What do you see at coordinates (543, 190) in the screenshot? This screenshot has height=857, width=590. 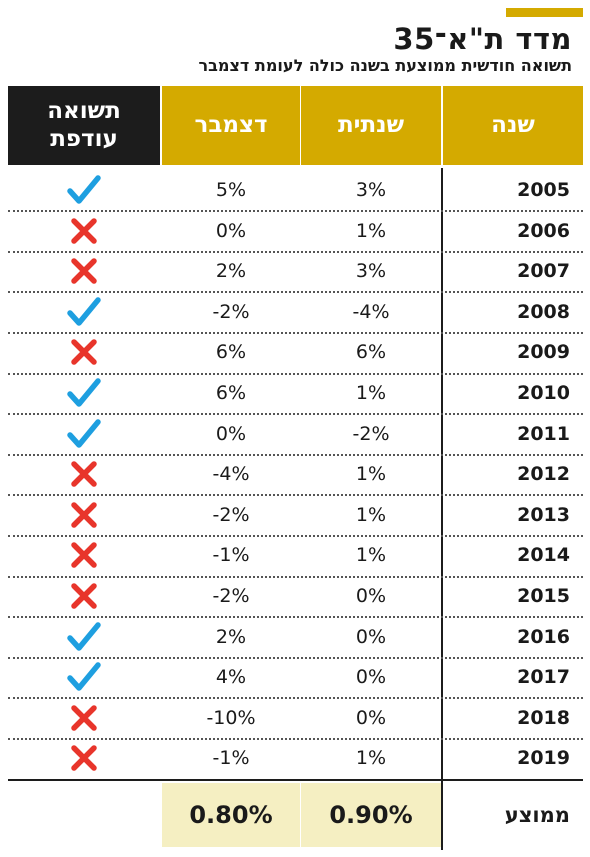 I see `row-year: 2005` at bounding box center [543, 190].